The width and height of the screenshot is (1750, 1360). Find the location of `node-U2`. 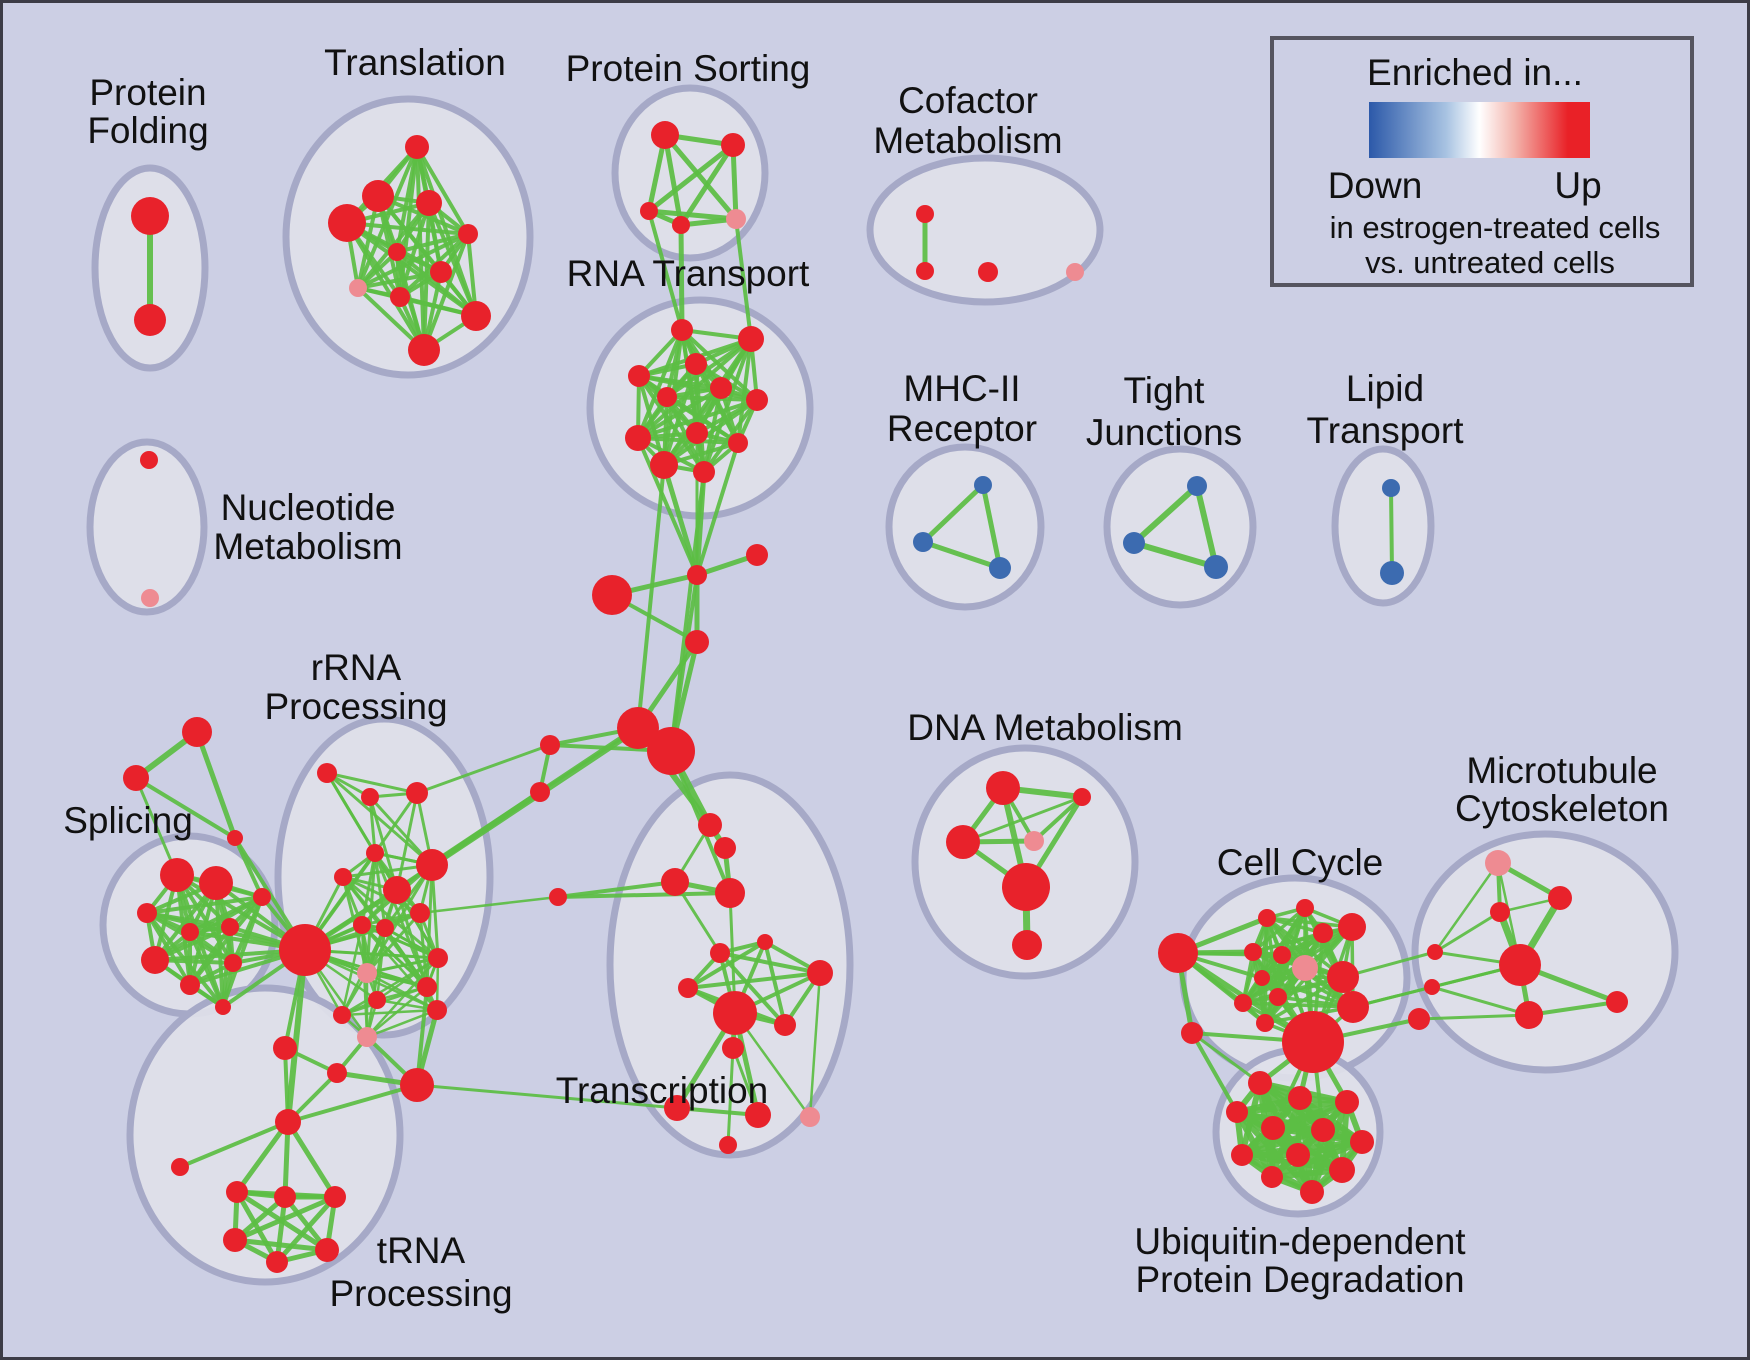

node-U2 is located at coordinates (1347, 1102).